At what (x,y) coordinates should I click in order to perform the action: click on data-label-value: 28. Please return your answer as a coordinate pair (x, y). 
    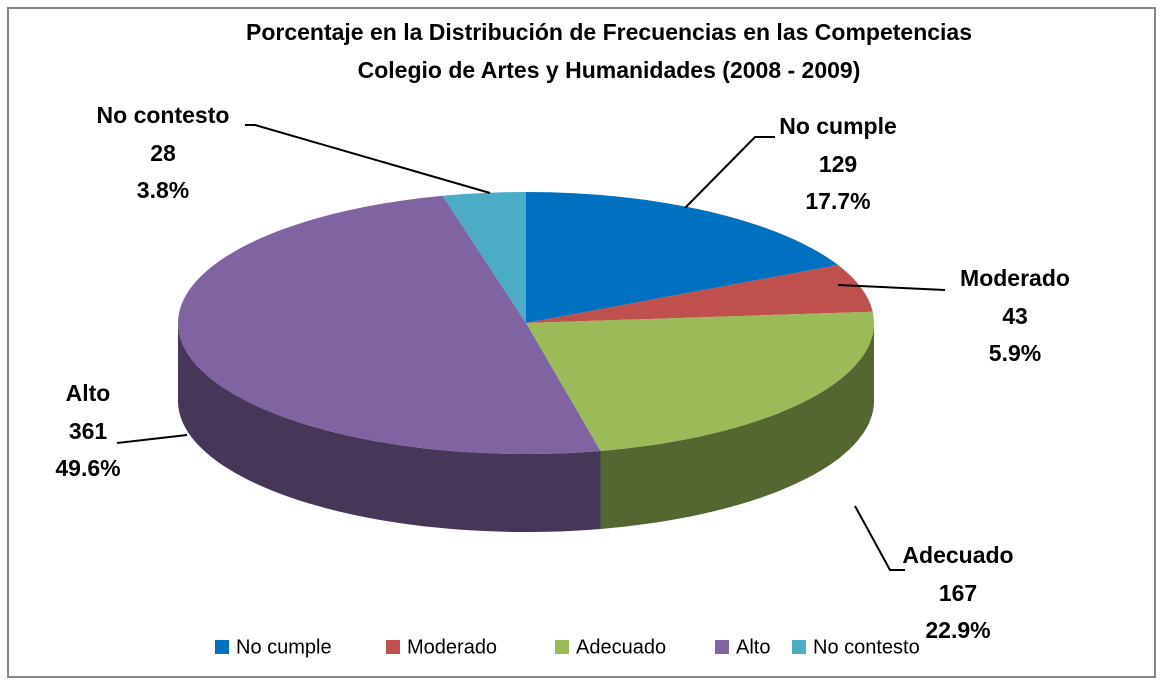
    Looking at the image, I should click on (163, 153).